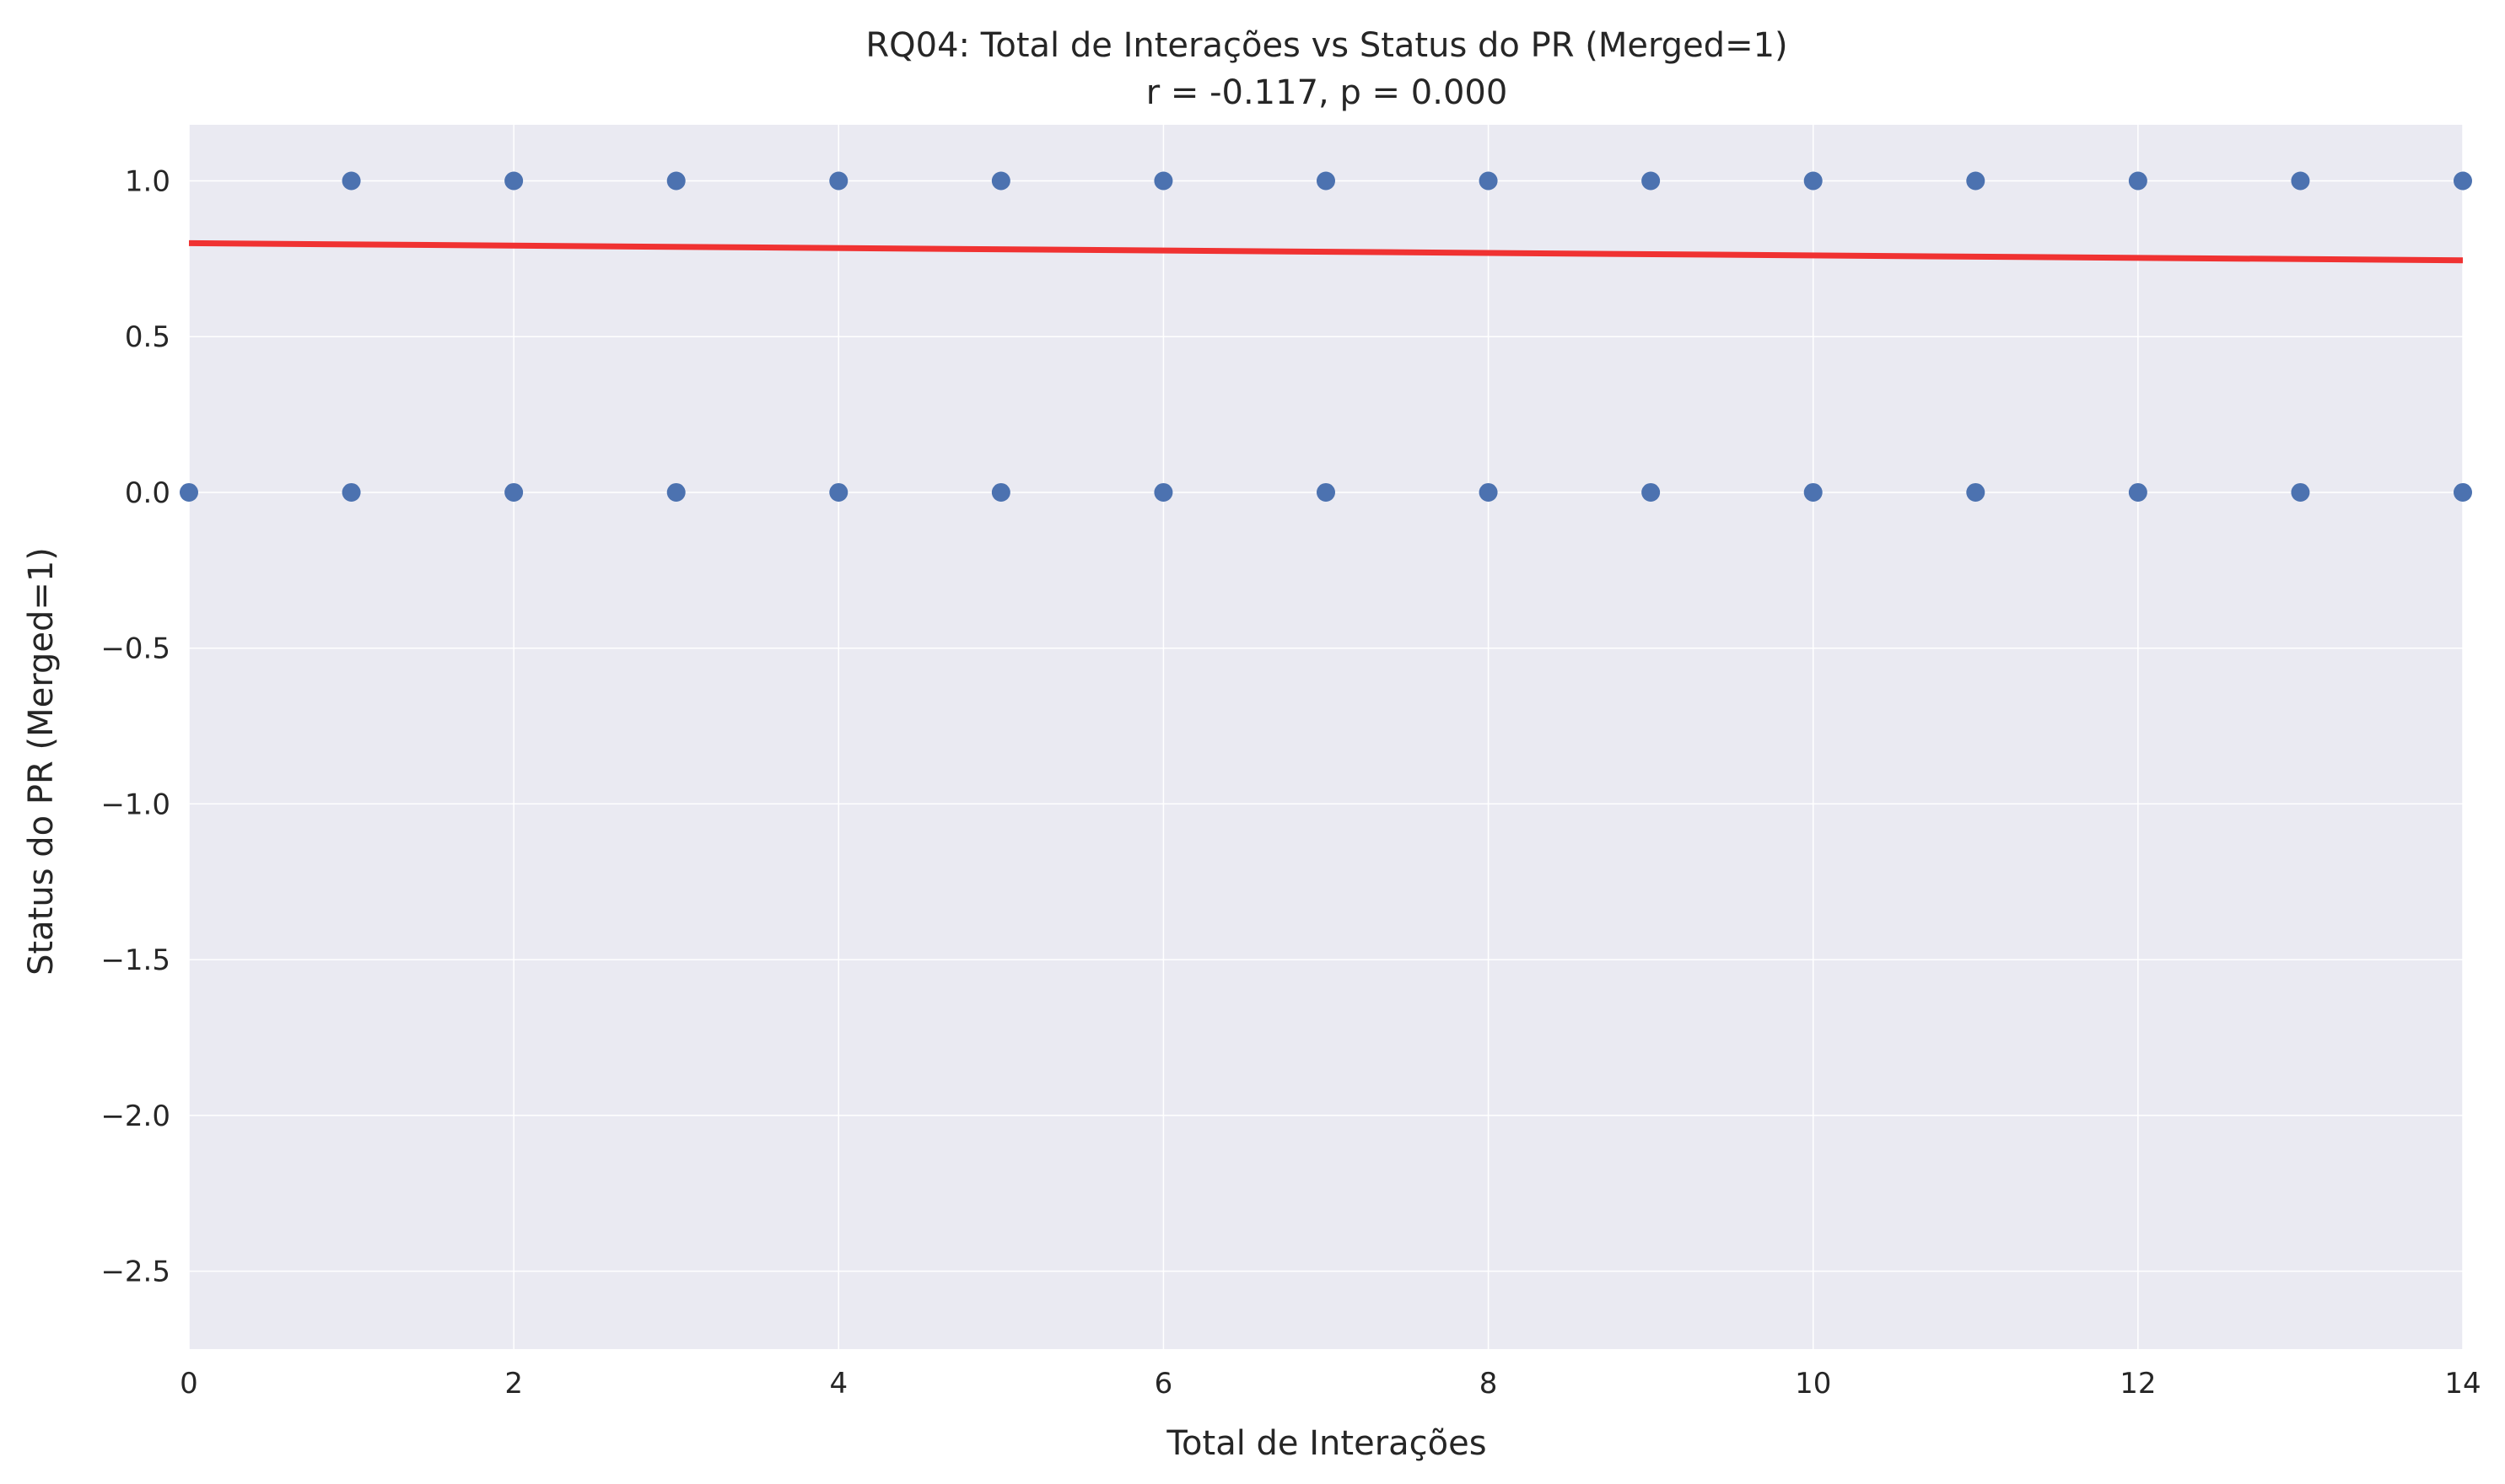 The image size is (2505, 1484). I want to click on y-axis-label: Status do PR (Merged=1), so click(41, 761).